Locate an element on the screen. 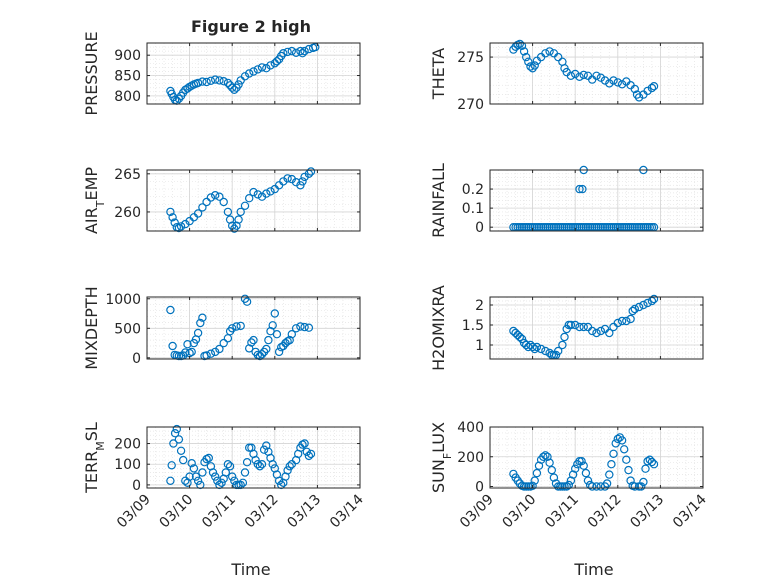 This screenshot has width=778, height=583. y-axis-label: RAINFALL is located at coordinates (438, 200).